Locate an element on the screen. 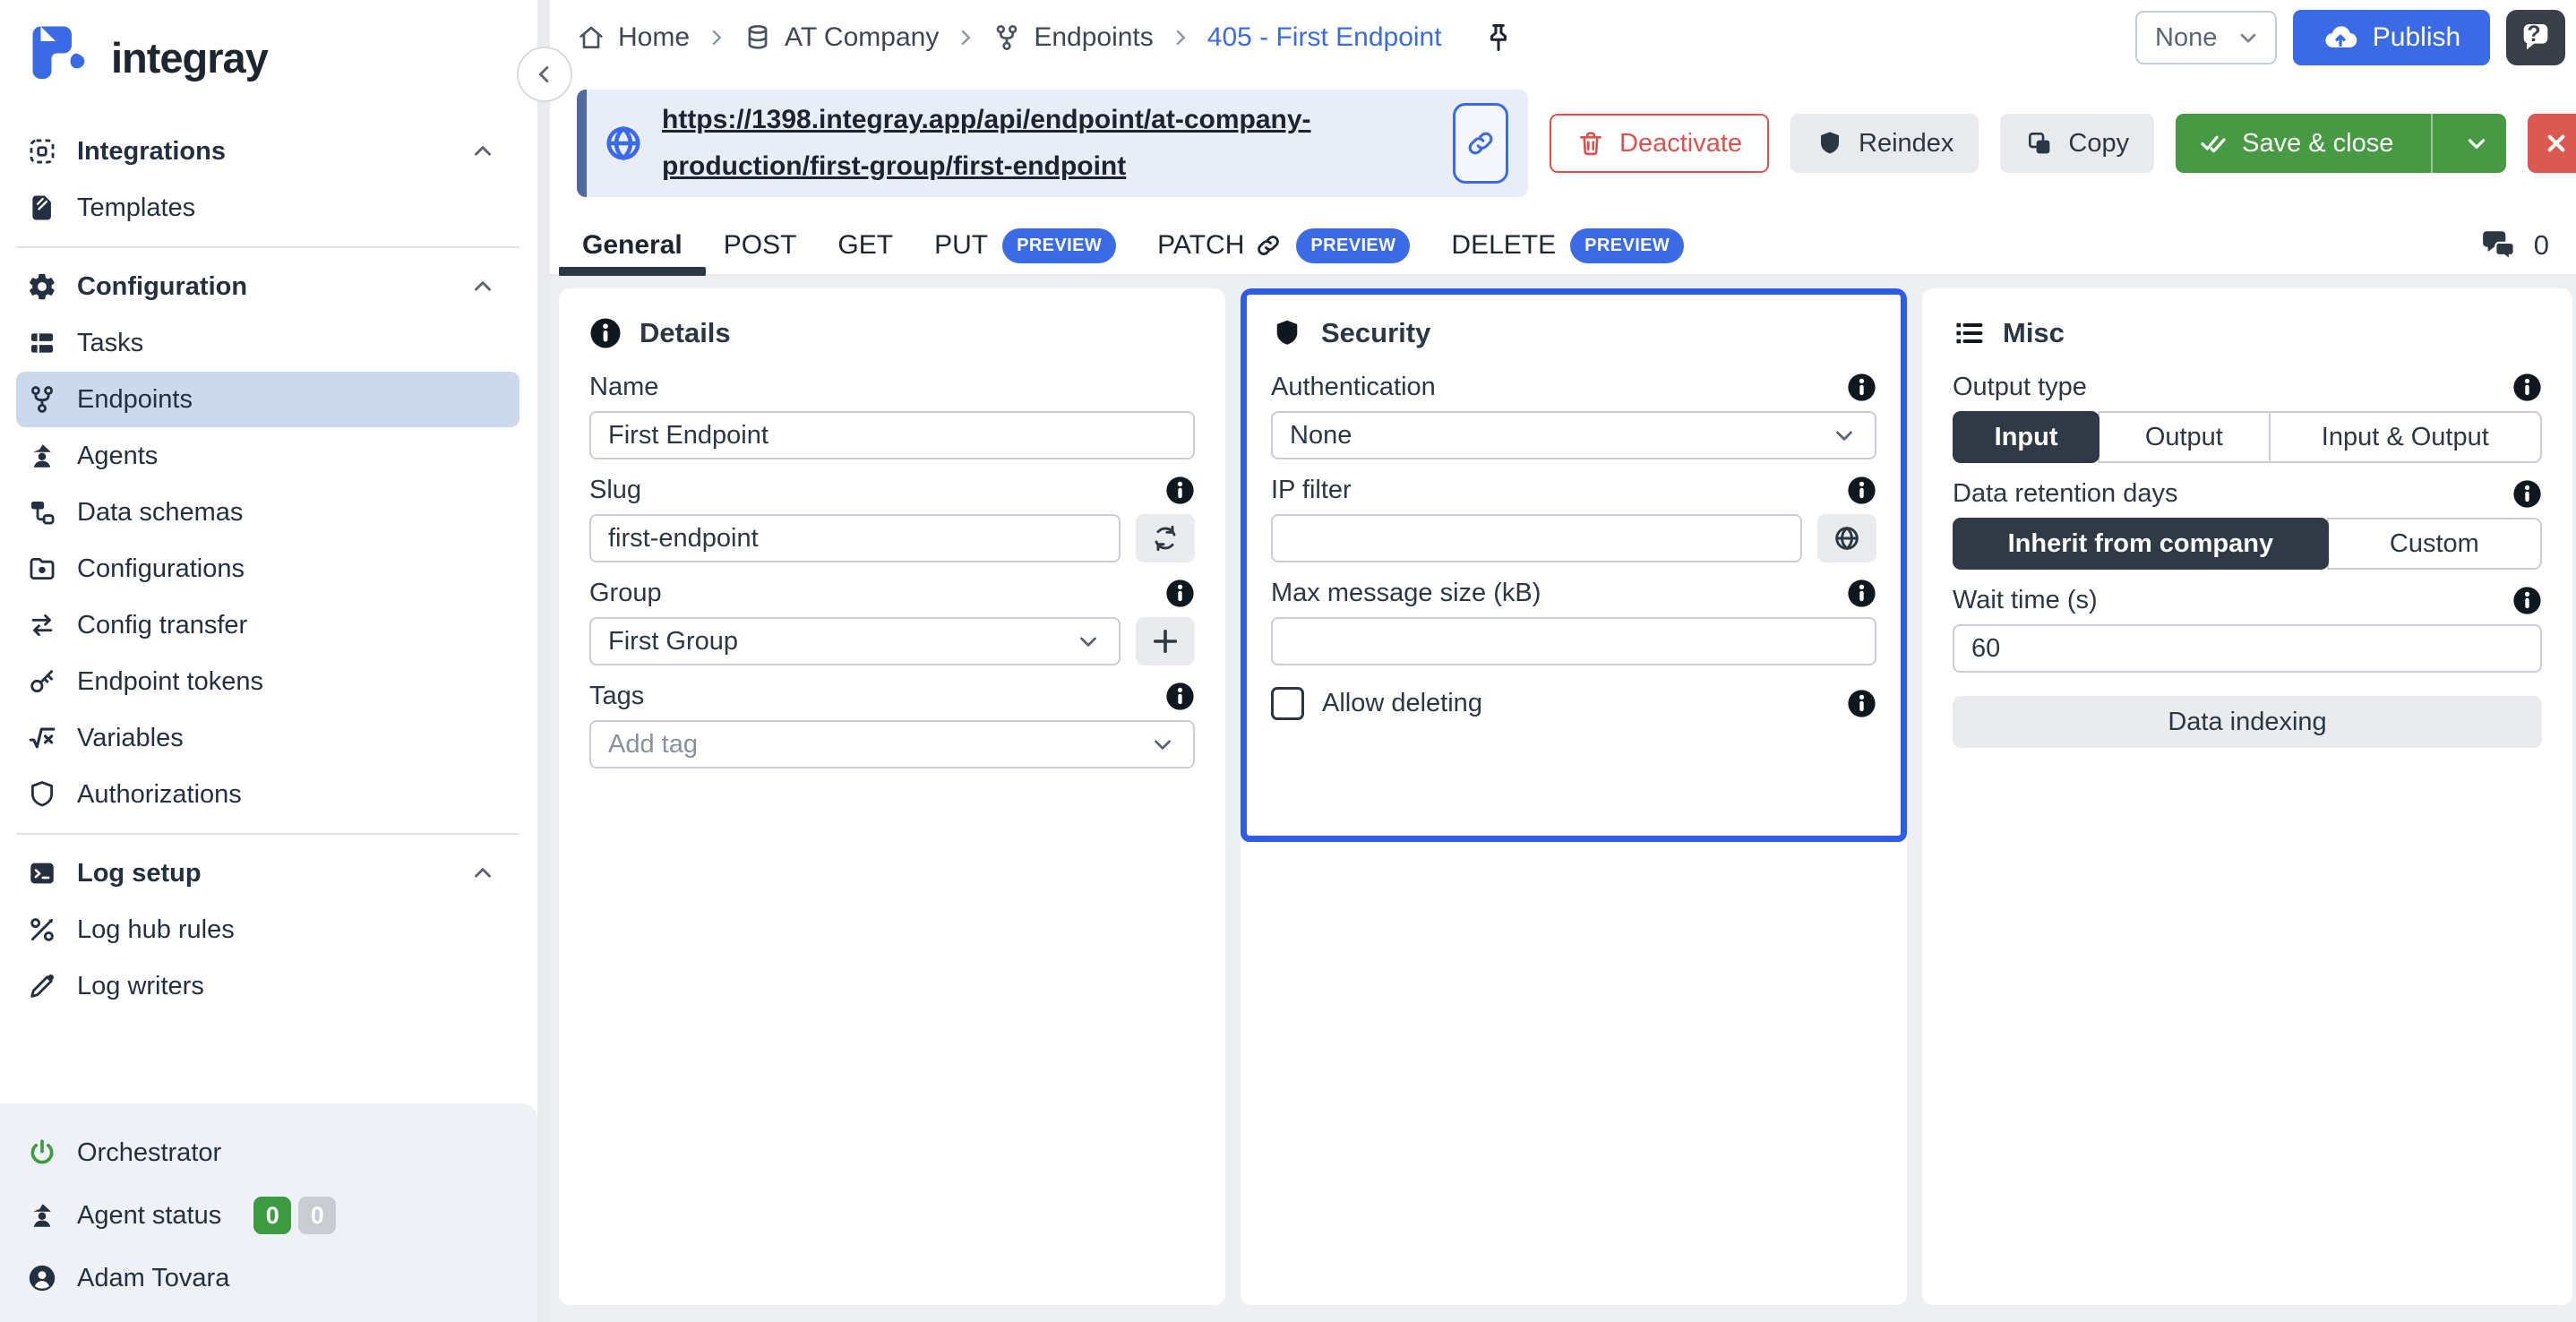 The width and height of the screenshot is (2576, 1322). user-menu-item: Adam Tovara is located at coordinates (267, 1278).